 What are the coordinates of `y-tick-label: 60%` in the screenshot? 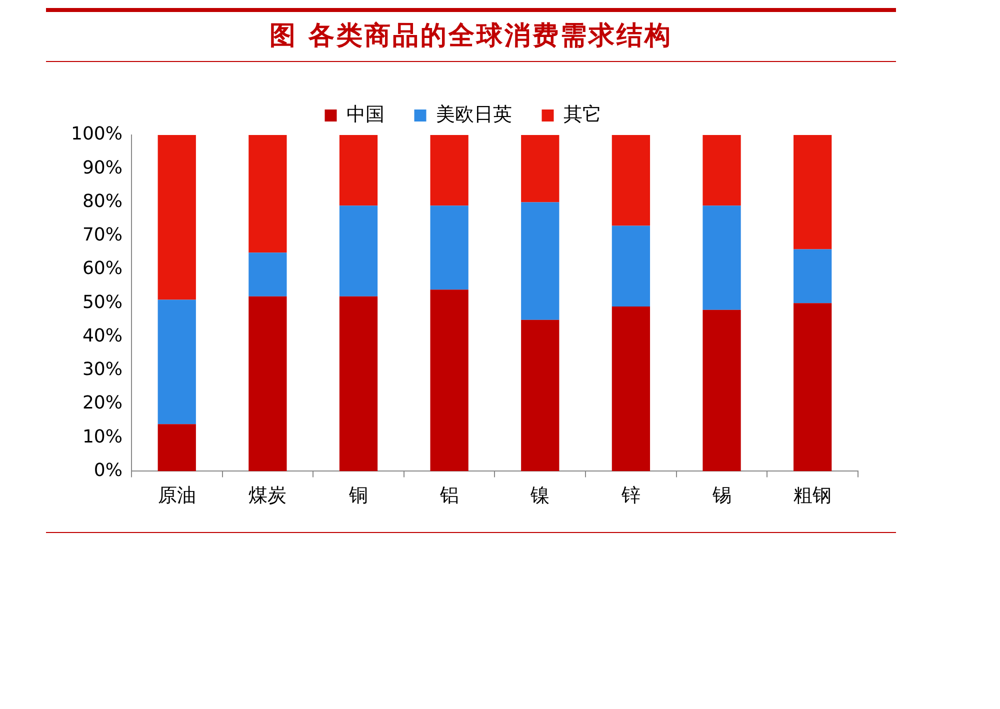 It's located at (102, 269).